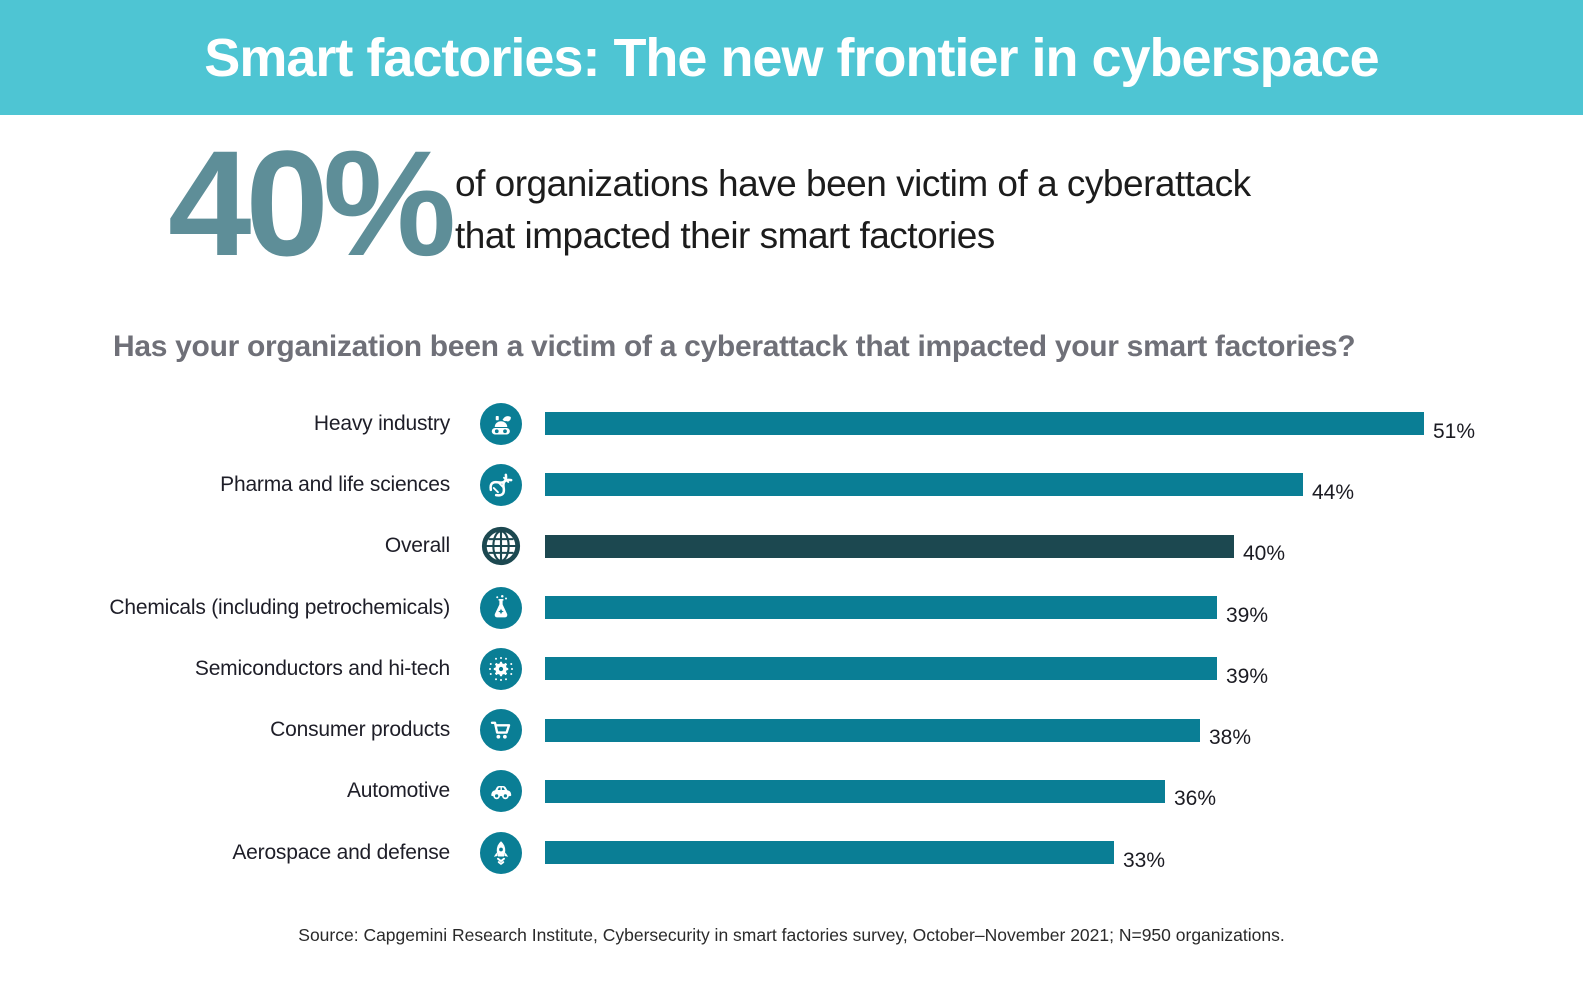 The height and width of the screenshot is (982, 1583). What do you see at coordinates (501, 730) in the screenshot?
I see `shopping-cart-icon` at bounding box center [501, 730].